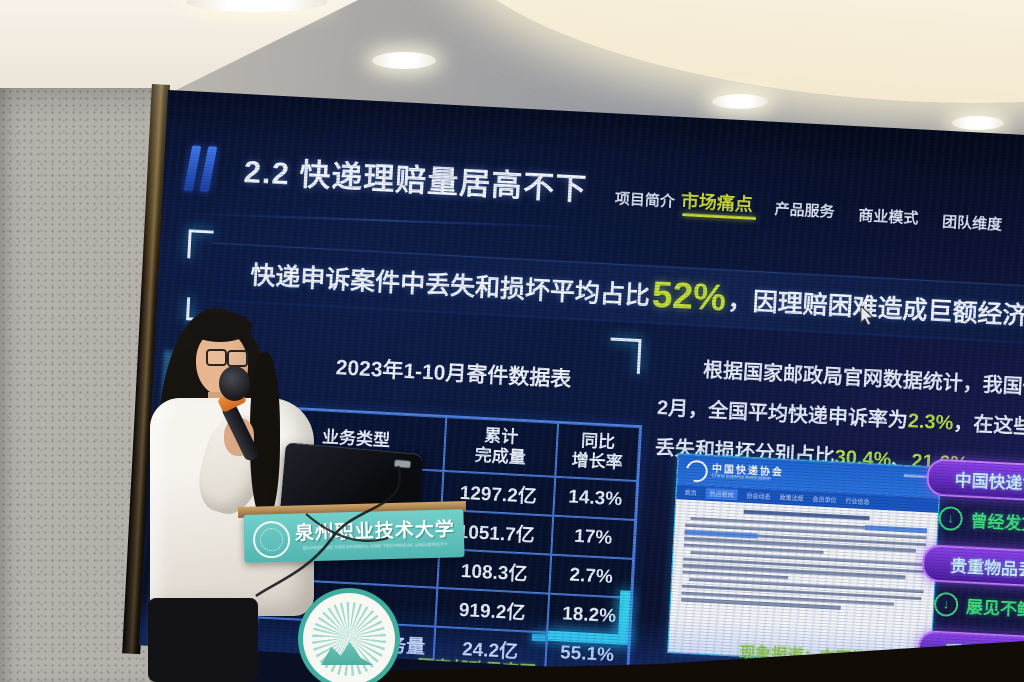 The width and height of the screenshot is (1024, 682). What do you see at coordinates (415, 181) in the screenshot?
I see `slide-title: 2.2 快递理赔量居高不下` at bounding box center [415, 181].